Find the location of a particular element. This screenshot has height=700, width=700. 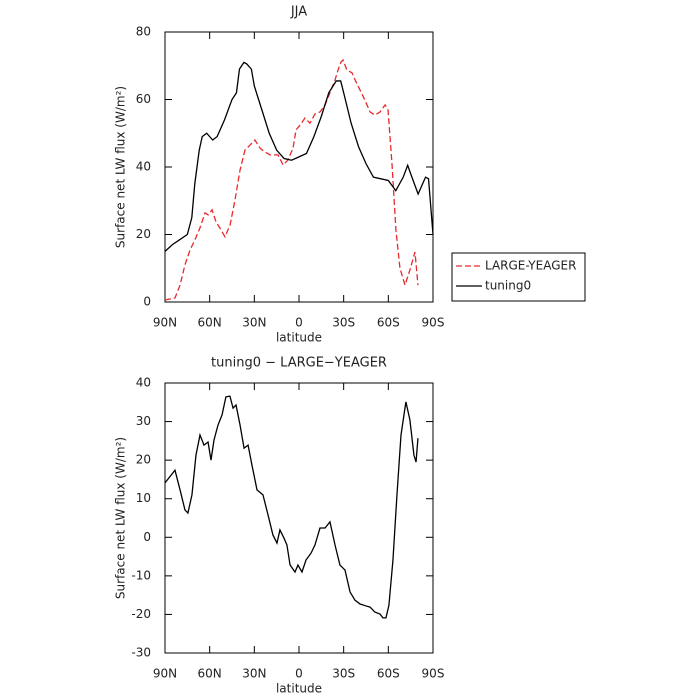

legend-label: LARGE-YEAGER is located at coordinates (530, 266).